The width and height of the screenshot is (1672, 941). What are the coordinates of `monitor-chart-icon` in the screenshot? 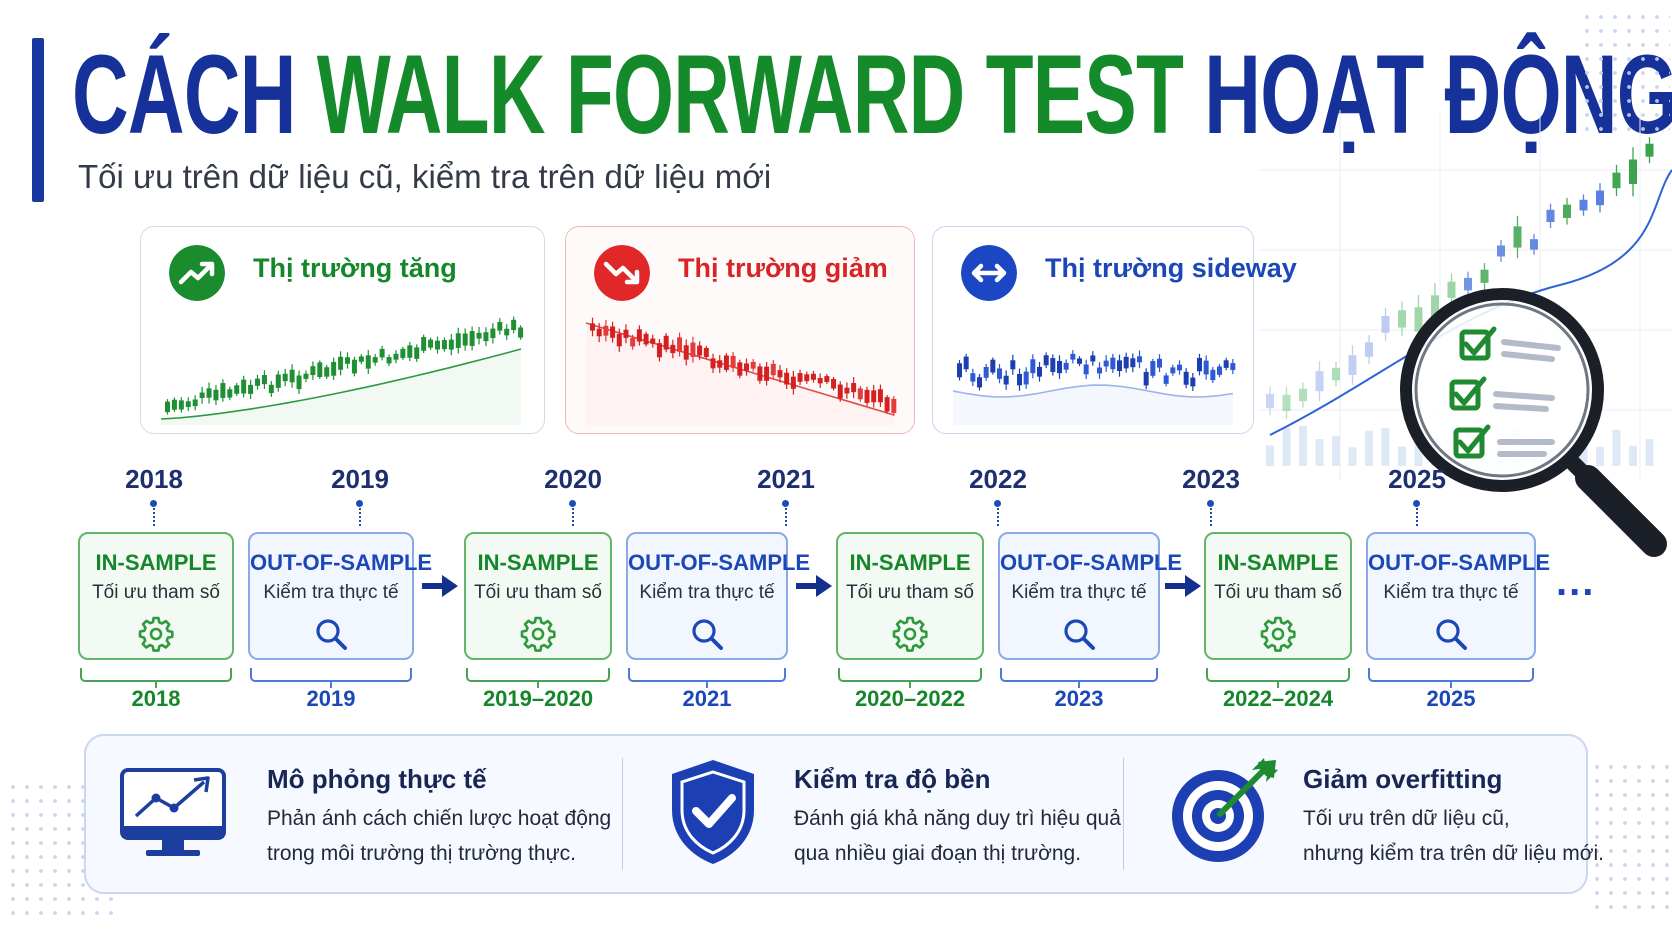 It's located at (173, 812).